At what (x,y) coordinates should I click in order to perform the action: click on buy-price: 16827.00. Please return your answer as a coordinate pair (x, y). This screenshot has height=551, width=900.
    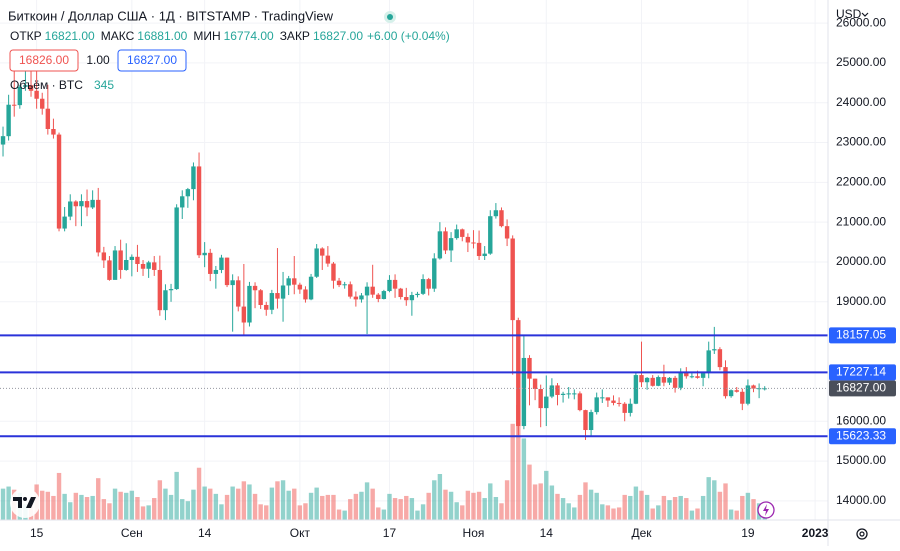
    Looking at the image, I should click on (152, 60).